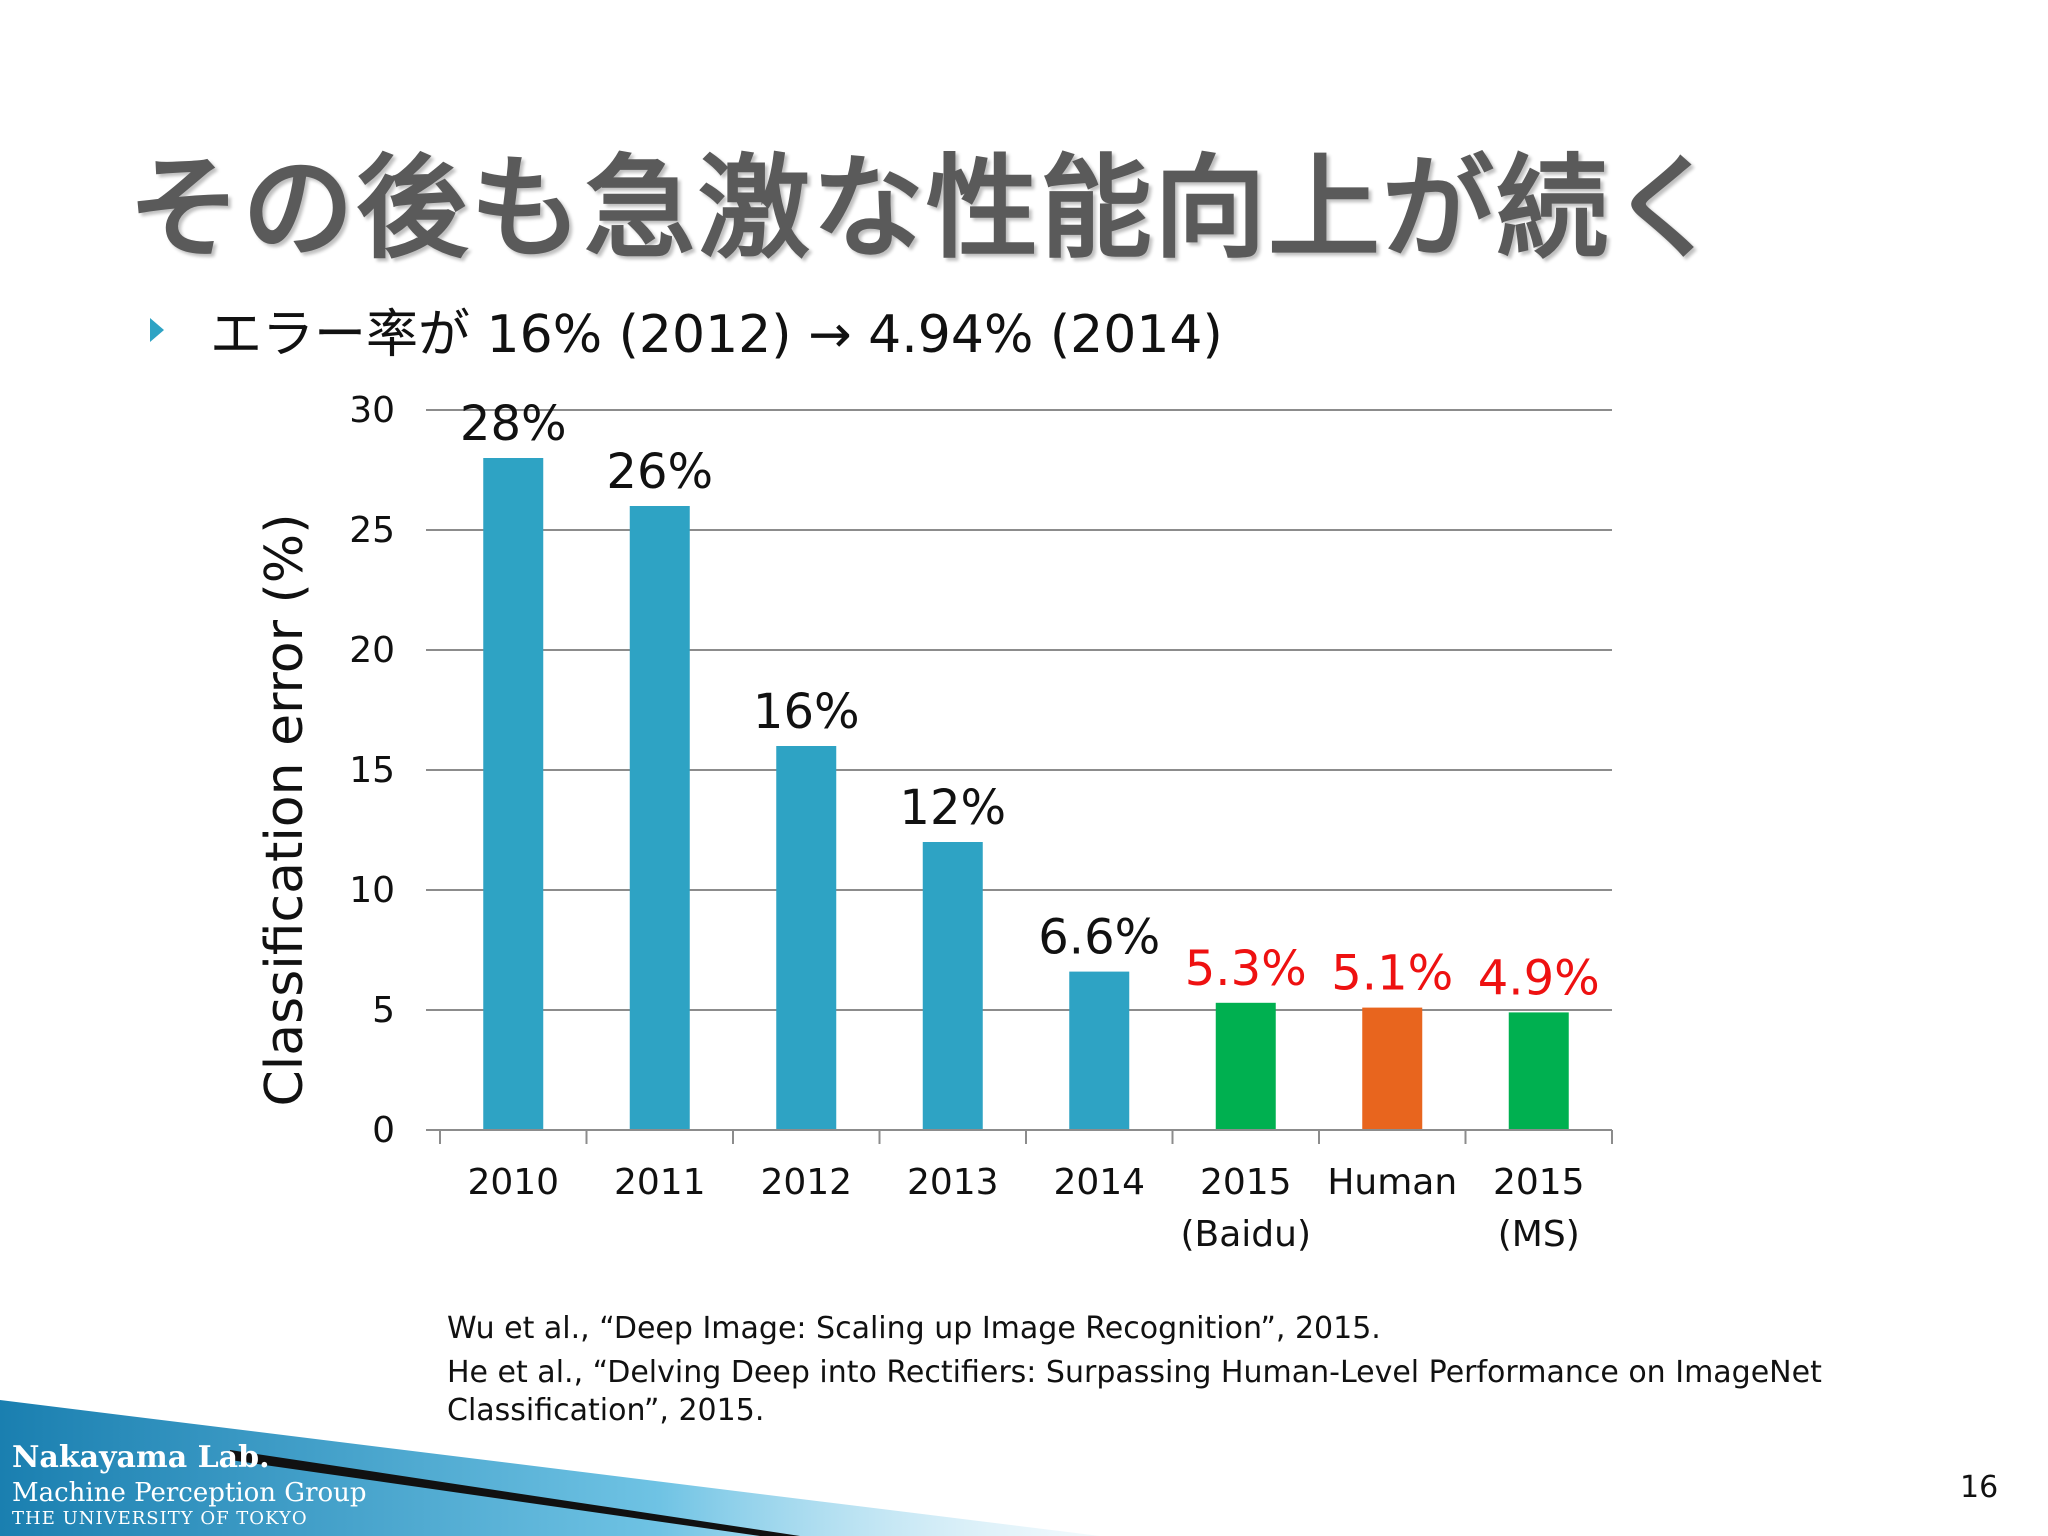 The image size is (2048, 1536). What do you see at coordinates (160, 1518) in the screenshot?
I see `lab-university: THE UNIVERSITY OF TOKYO` at bounding box center [160, 1518].